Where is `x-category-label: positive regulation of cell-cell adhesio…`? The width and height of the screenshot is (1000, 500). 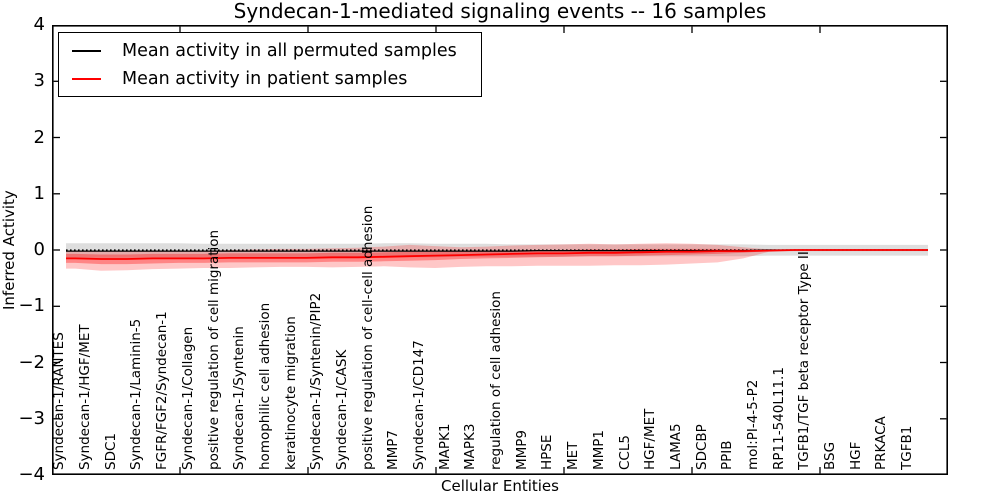 x-category-label: positive regulation of cell-cell adhesio… is located at coordinates (367, 337).